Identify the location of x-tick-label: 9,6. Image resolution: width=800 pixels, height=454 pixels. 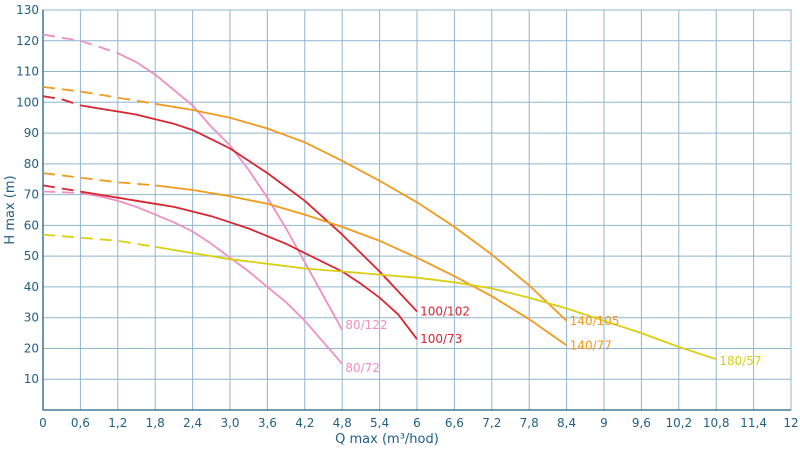
(641, 423).